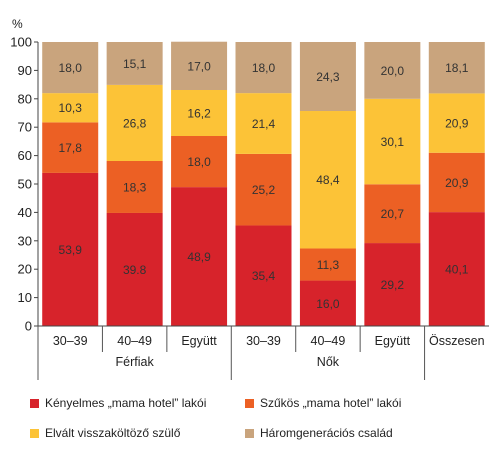  I want to click on legend-swatch-haromgeneracios, so click(249, 433).